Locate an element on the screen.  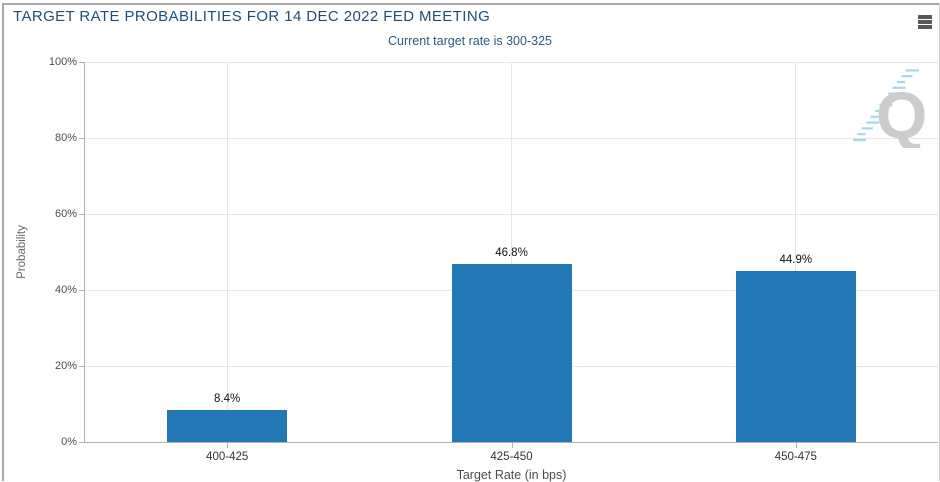
x-category-label: 400-425 is located at coordinates (227, 457).